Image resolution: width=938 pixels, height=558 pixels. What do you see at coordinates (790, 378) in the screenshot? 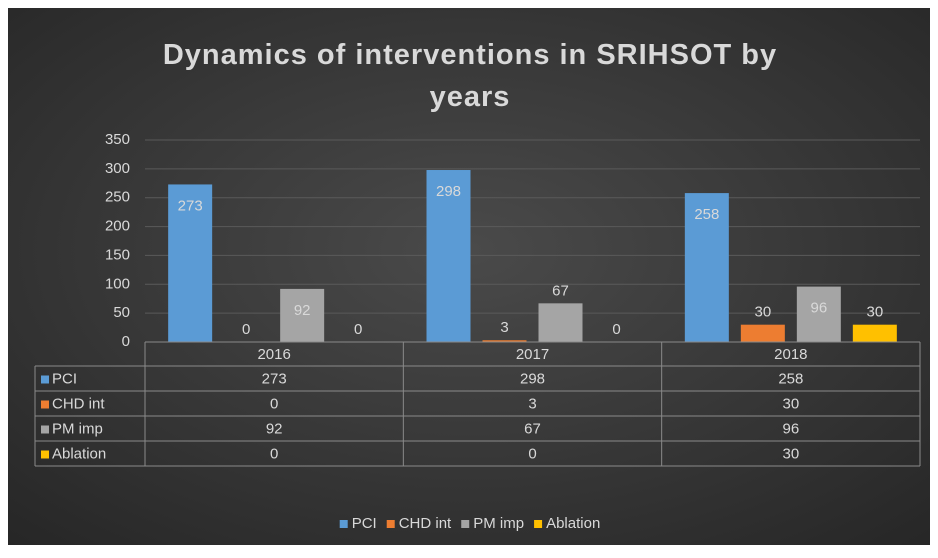
I see `table-cell: 258` at bounding box center [790, 378].